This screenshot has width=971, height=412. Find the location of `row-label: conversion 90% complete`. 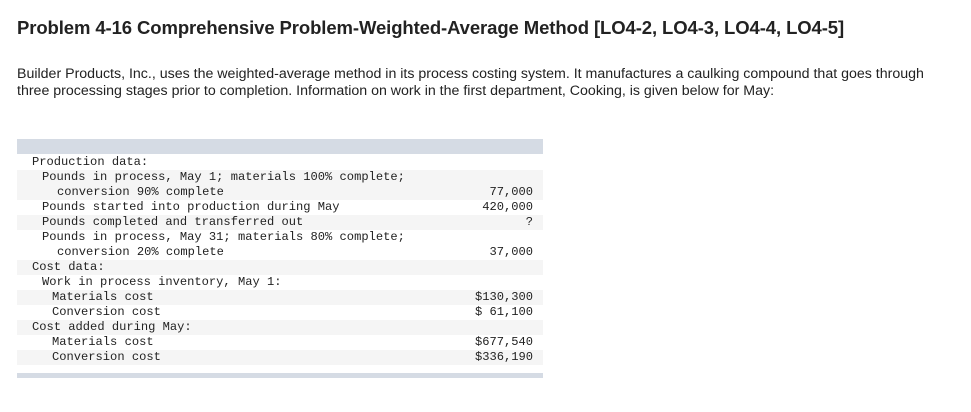

row-label: conversion 90% complete is located at coordinates (140, 192).